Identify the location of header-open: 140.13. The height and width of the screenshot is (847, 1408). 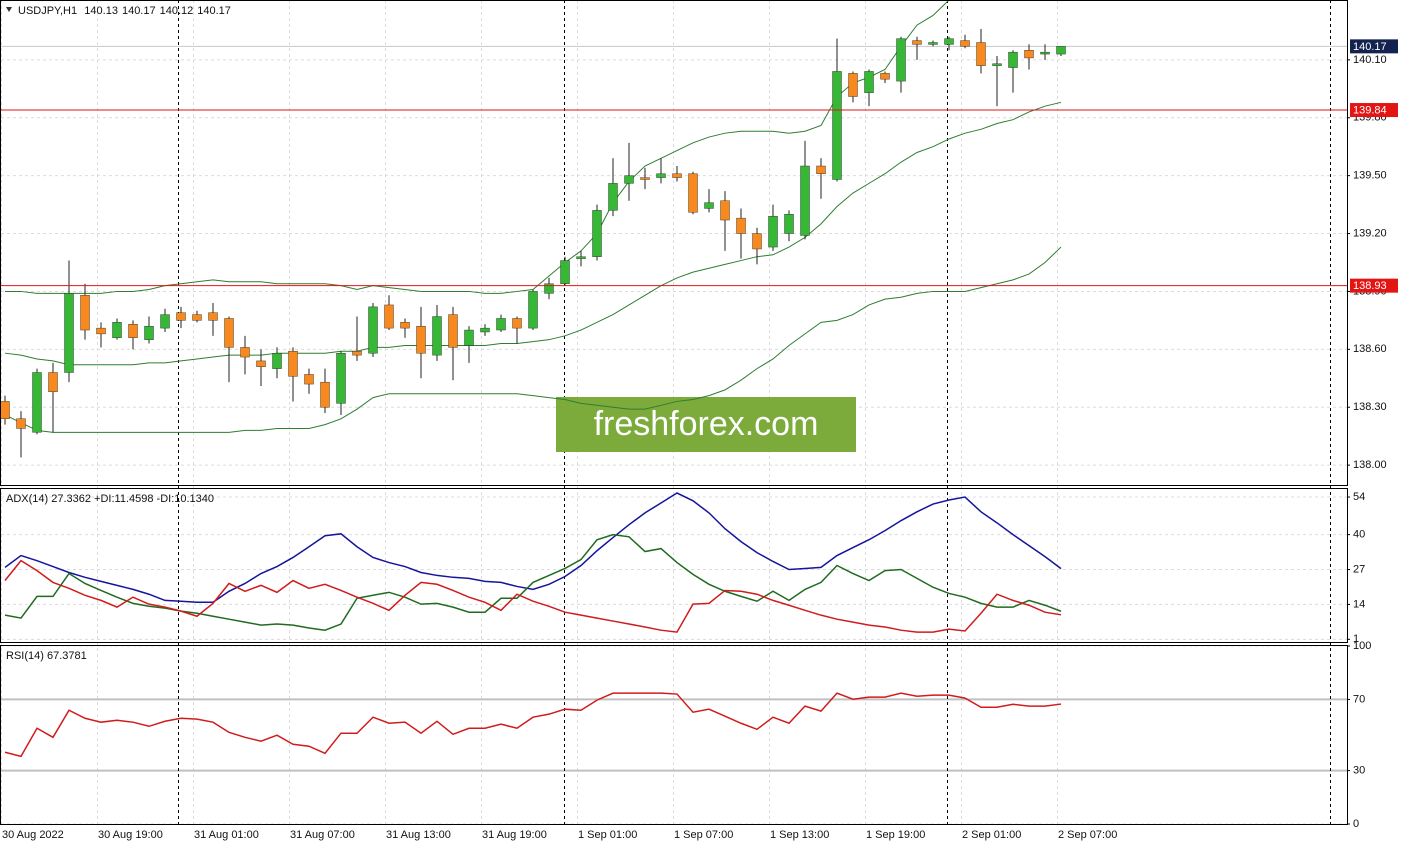
(101, 11).